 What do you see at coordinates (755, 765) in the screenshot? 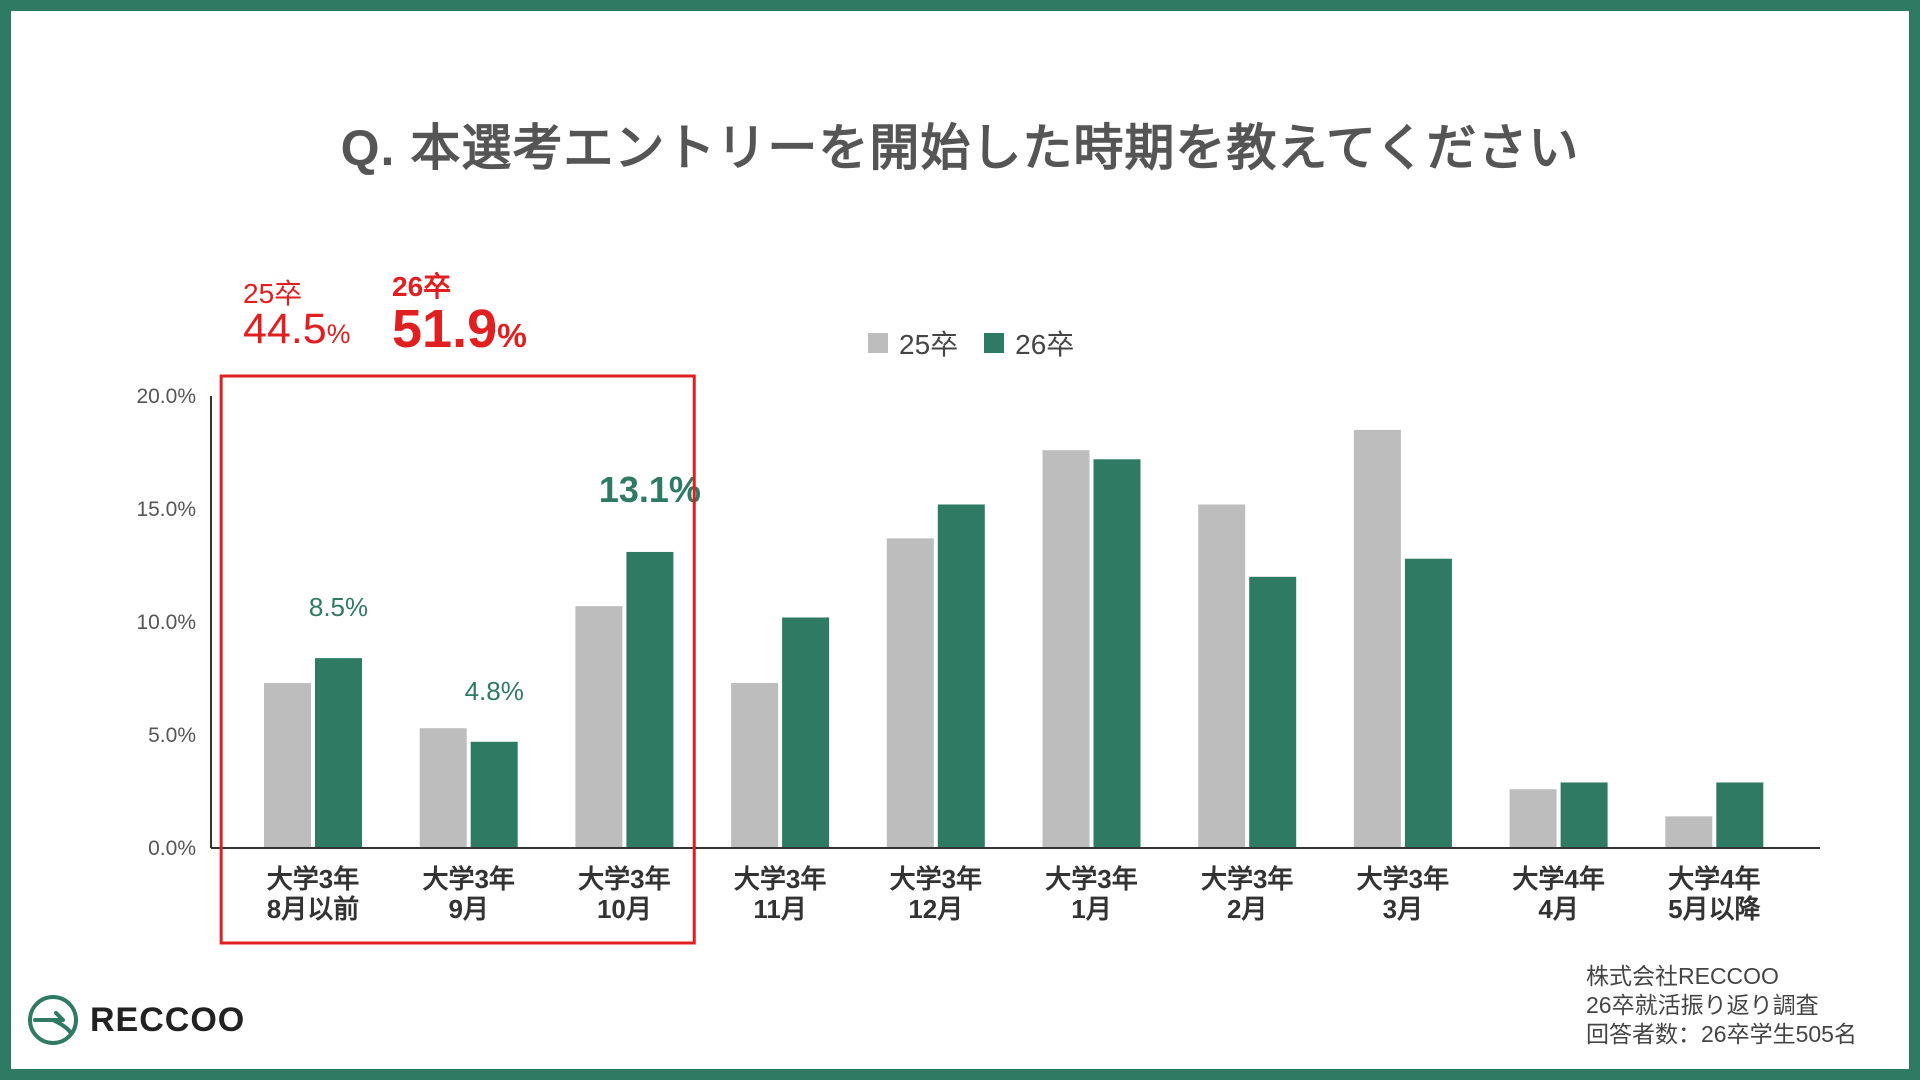
I see `bar-25卒-3` at bounding box center [755, 765].